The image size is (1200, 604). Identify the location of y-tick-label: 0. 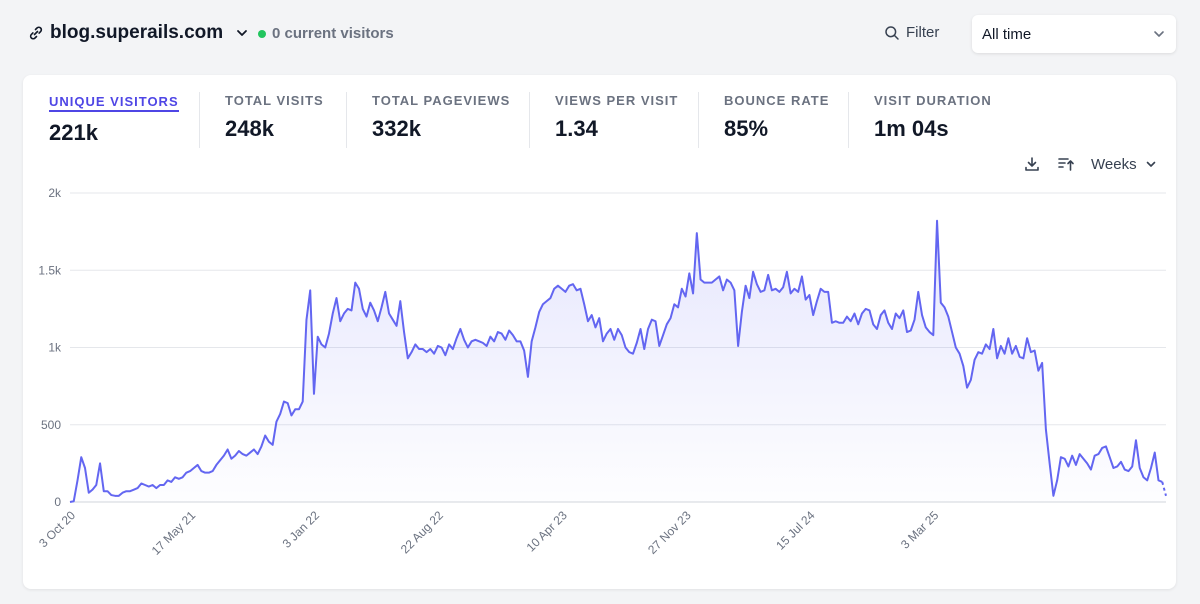
(57, 502).